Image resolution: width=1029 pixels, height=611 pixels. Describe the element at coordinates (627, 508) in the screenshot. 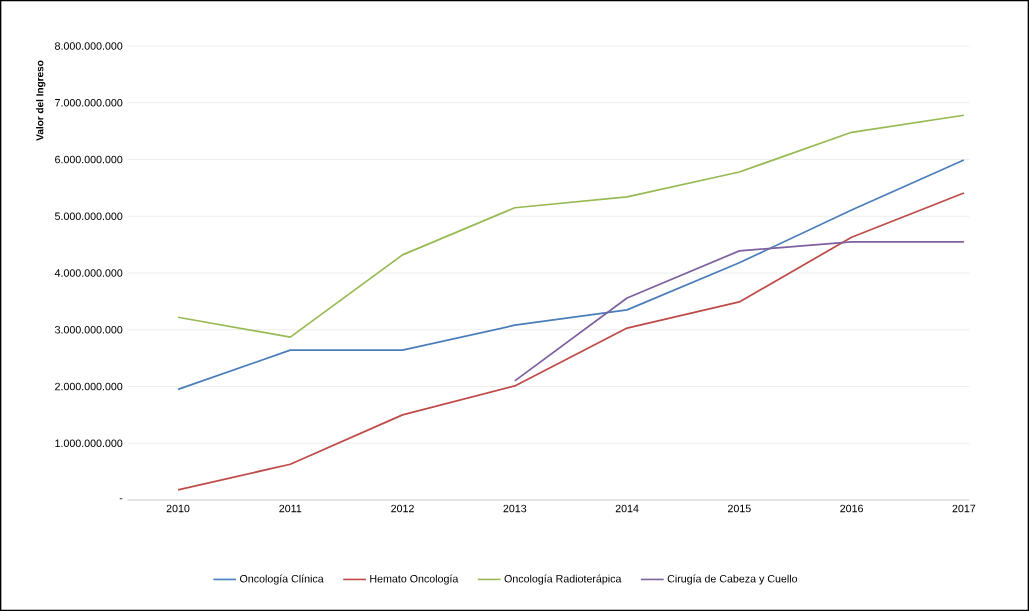

I see `x-tick-label: 2014` at that location.